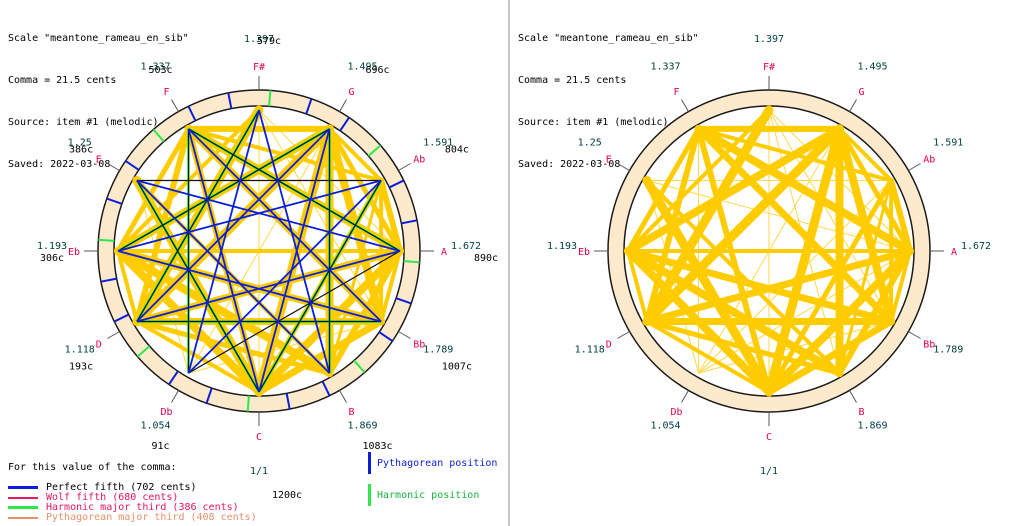 The width and height of the screenshot is (1024, 526). I want to click on note-cents: 890c, so click(486, 258).